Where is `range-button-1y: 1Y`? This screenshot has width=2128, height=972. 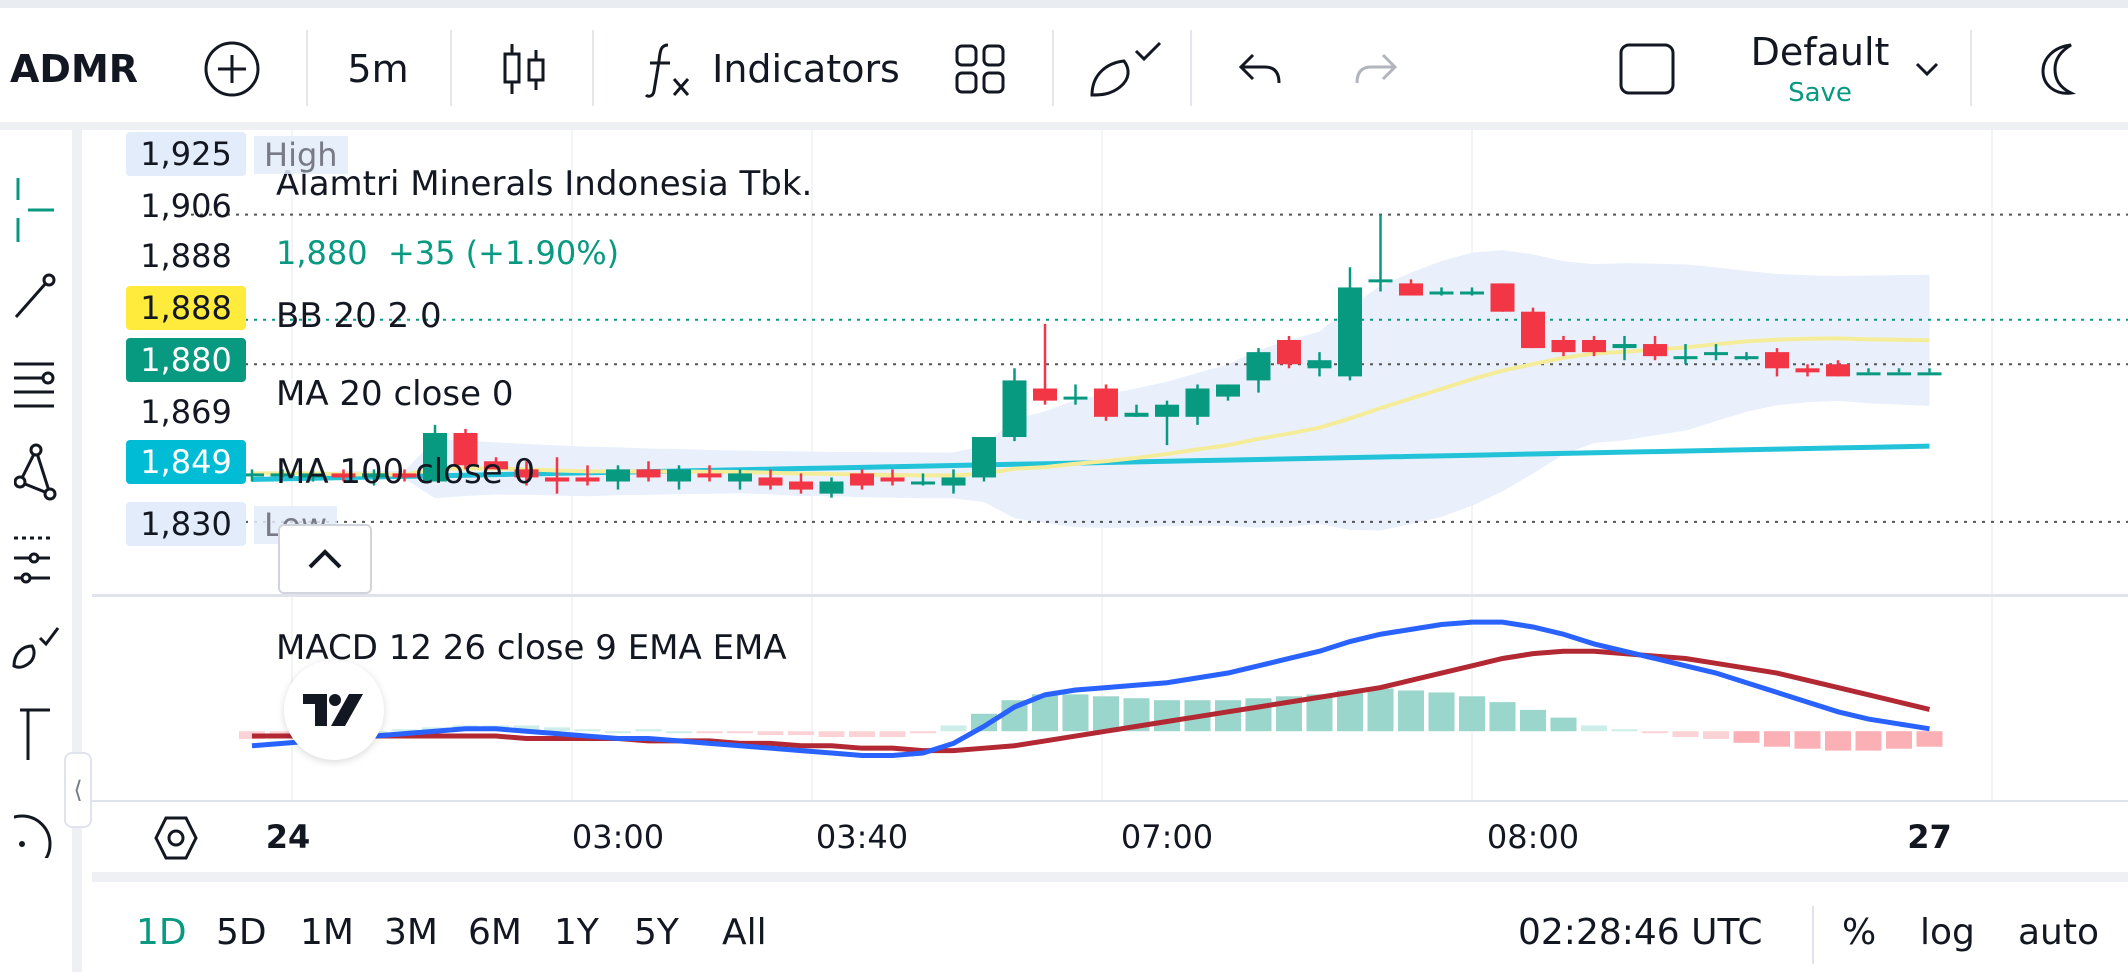
range-button-1y: 1Y is located at coordinates (576, 932).